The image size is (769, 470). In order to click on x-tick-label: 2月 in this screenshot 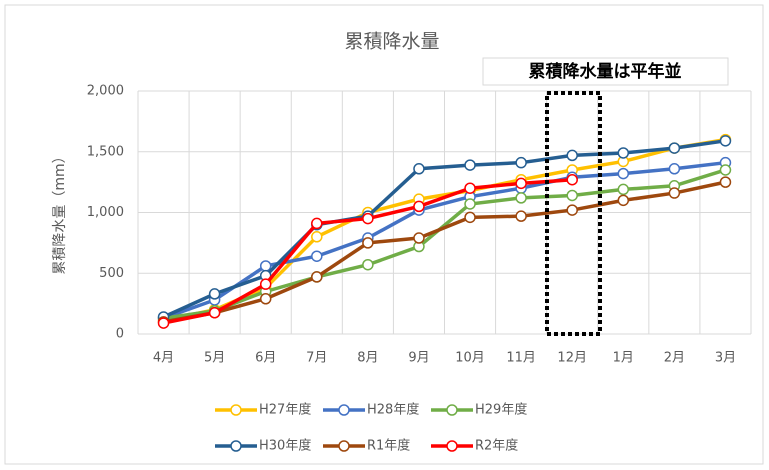, I will do `click(674, 358)`.